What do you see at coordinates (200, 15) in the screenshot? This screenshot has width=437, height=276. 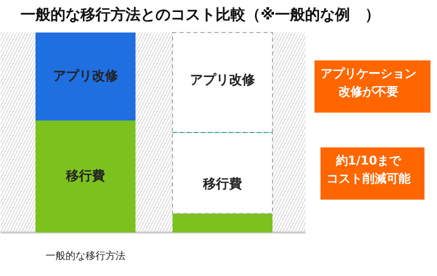 I see `chart-title: 一般的な移行方法とのコスト比較（※一般的な例 ）` at bounding box center [200, 15].